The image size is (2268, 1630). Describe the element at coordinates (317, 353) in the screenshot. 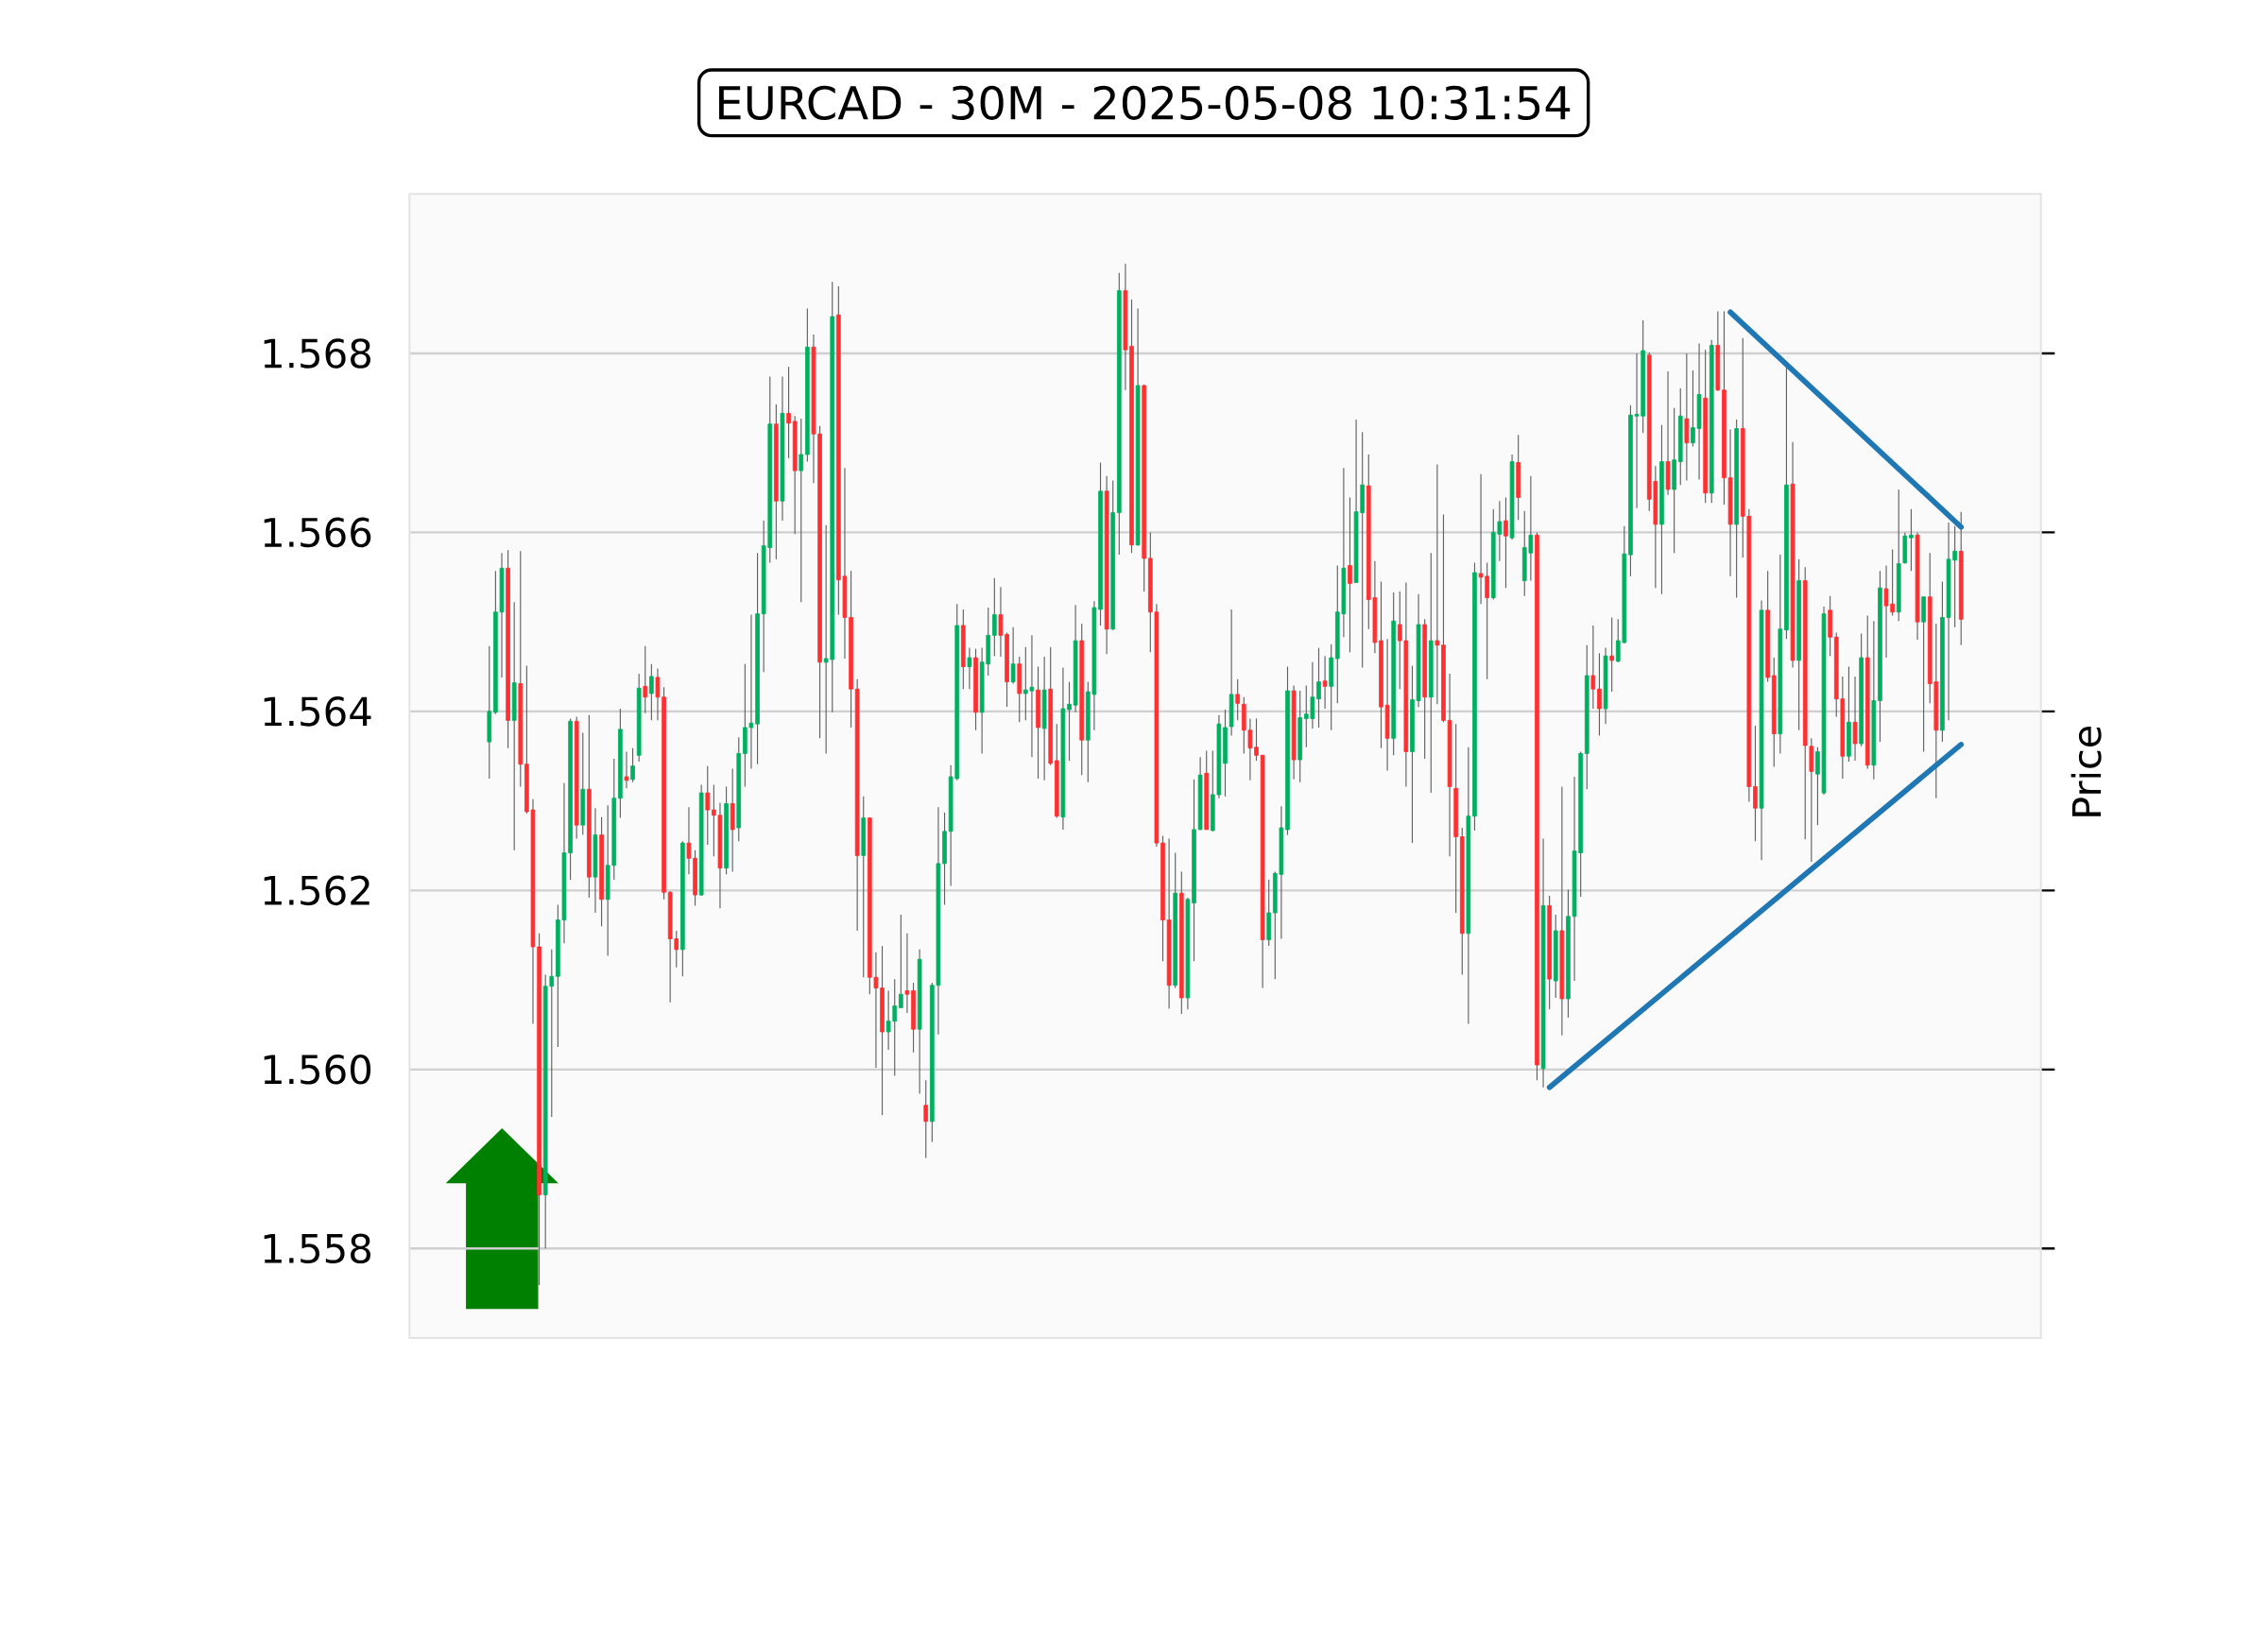

I see `y-tick-label: 1.568` at that location.